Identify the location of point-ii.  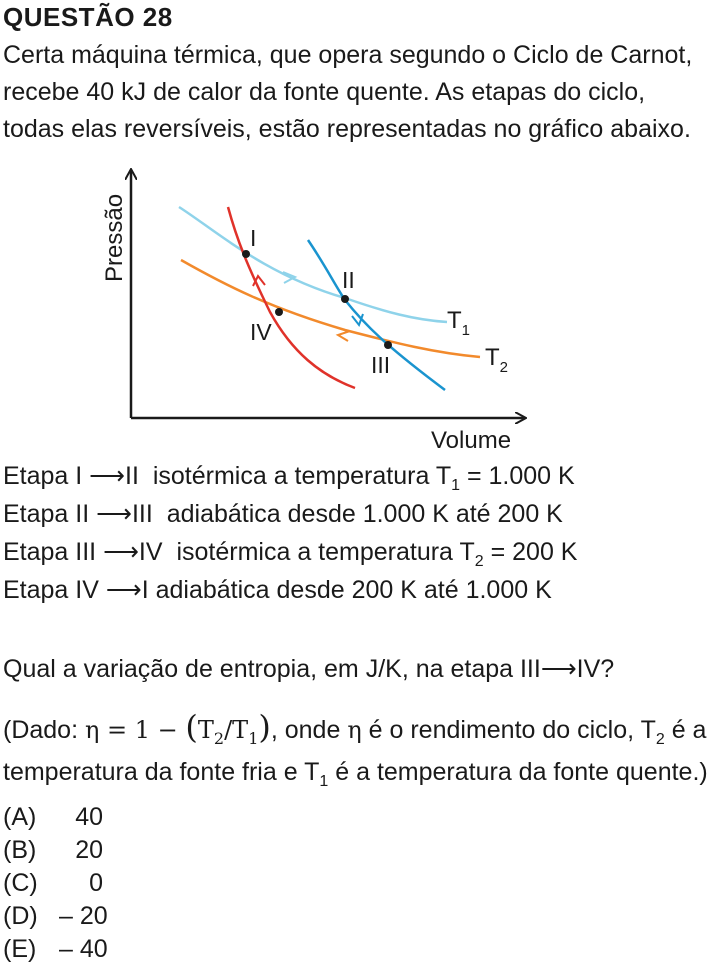
(345, 299).